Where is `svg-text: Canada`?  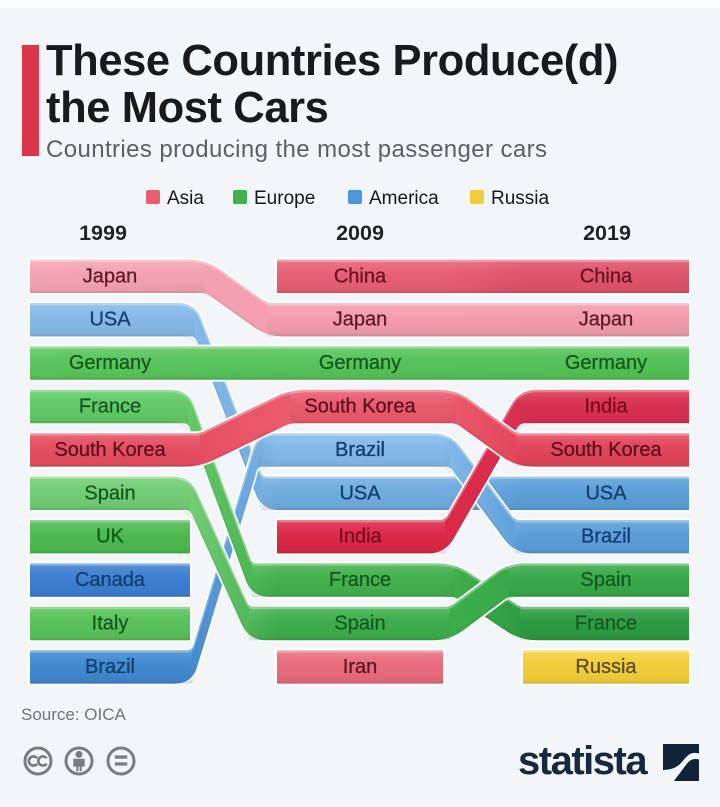
svg-text: Canada is located at coordinates (110, 580).